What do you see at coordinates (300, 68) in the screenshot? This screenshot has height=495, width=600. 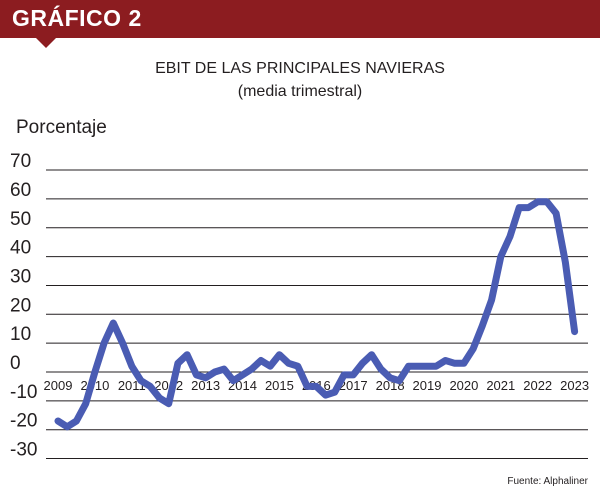 I see `chart-title: EBIT DE LAS PRINCIPALES NAVIERAS` at bounding box center [300, 68].